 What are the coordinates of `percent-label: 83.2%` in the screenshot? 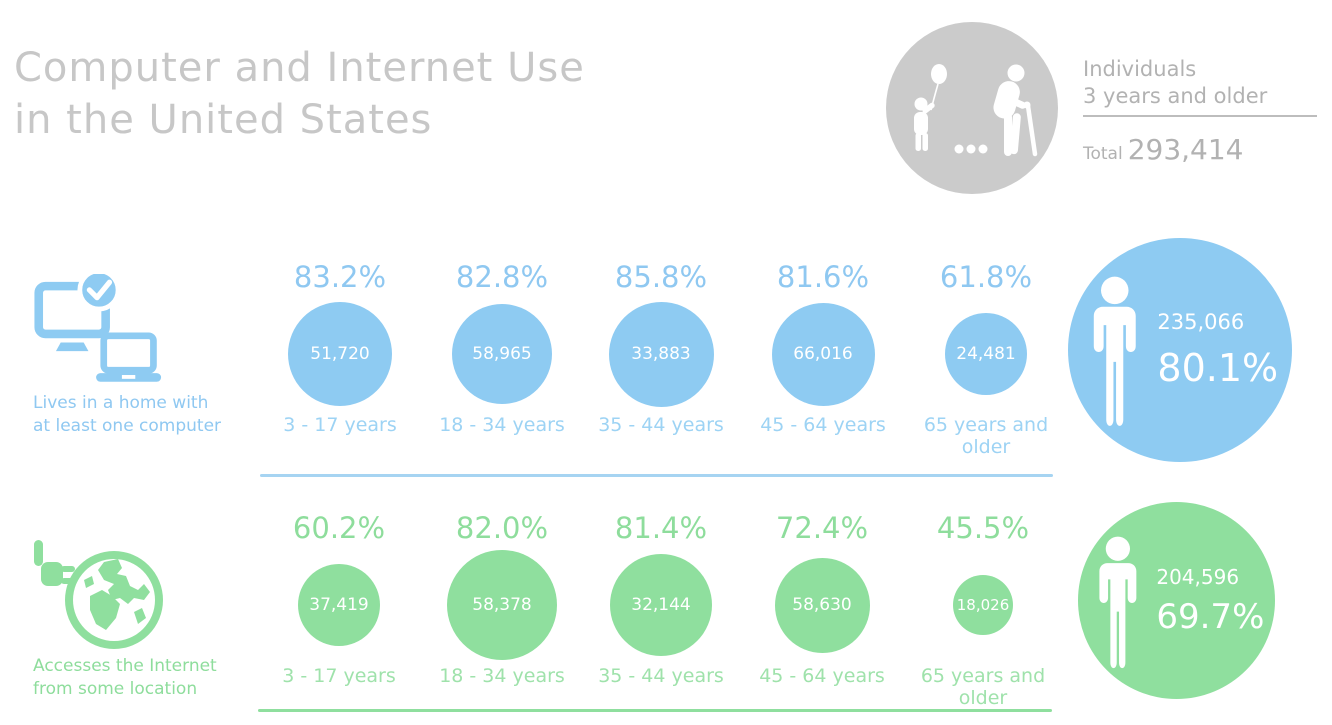 It's located at (340, 277).